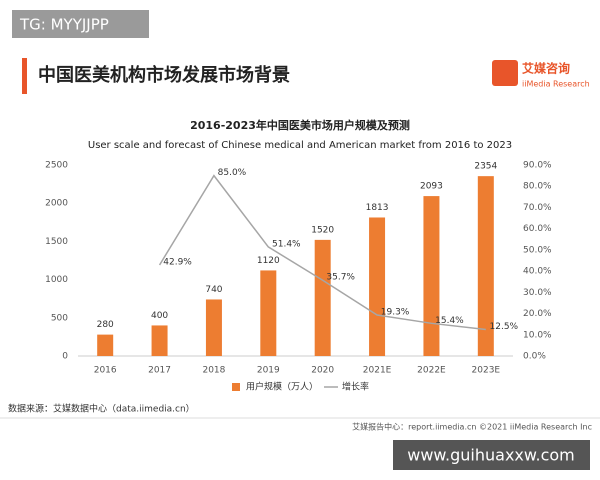  I want to click on tag-box, so click(80, 24).